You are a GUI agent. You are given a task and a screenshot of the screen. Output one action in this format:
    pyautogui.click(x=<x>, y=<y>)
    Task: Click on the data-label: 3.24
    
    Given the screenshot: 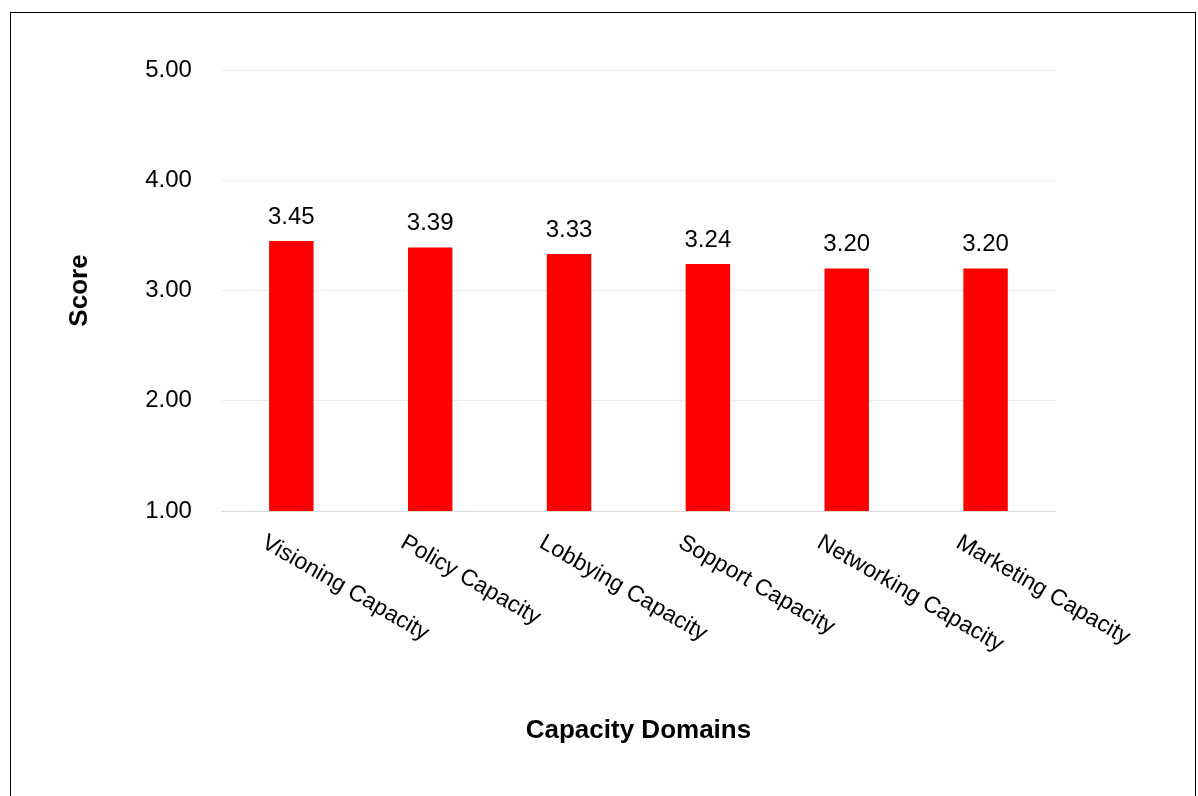 What is the action you would take?
    pyautogui.click(x=708, y=238)
    